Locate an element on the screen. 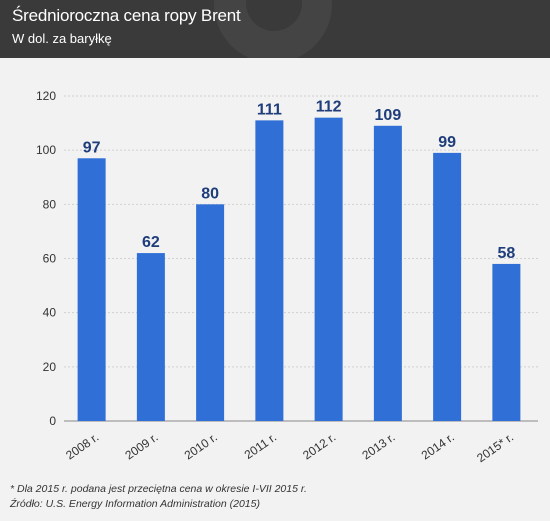 The image size is (550, 521). y-tick-label: 100 is located at coordinates (46, 150).